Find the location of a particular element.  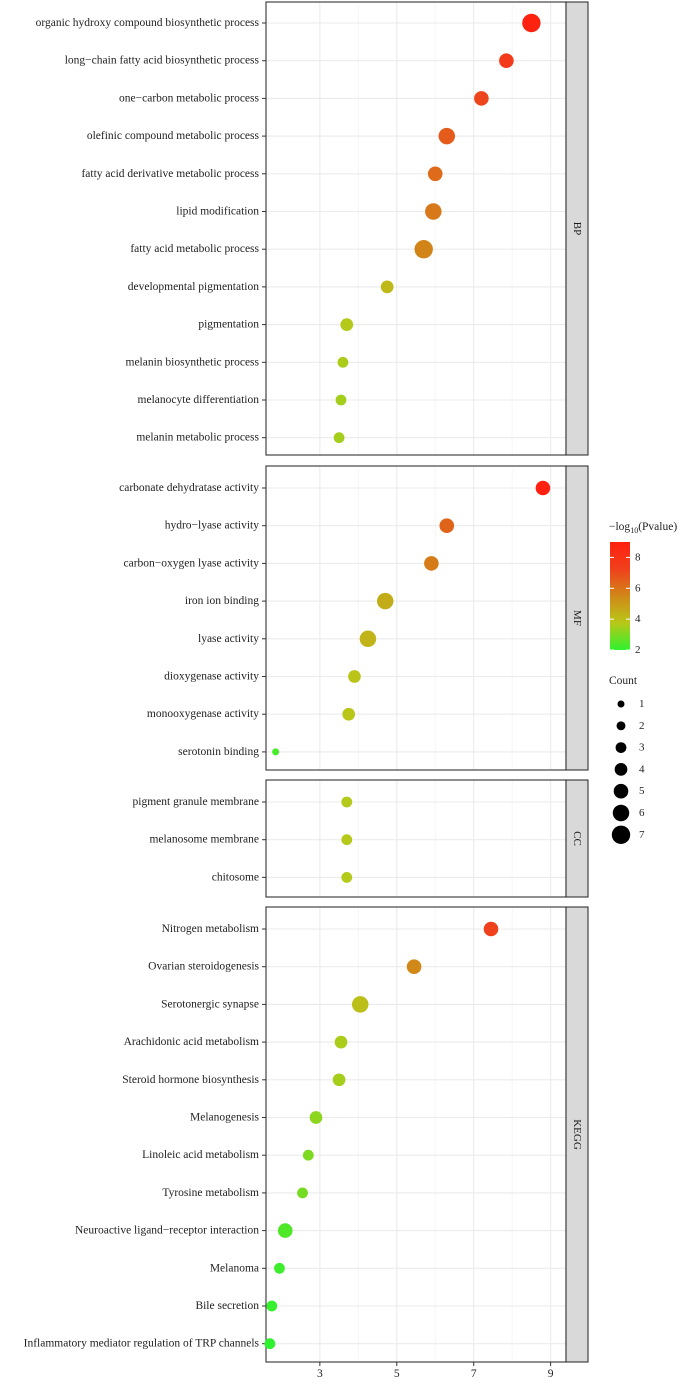

term-label: carbonate dehydratase activity is located at coordinates (189, 488).